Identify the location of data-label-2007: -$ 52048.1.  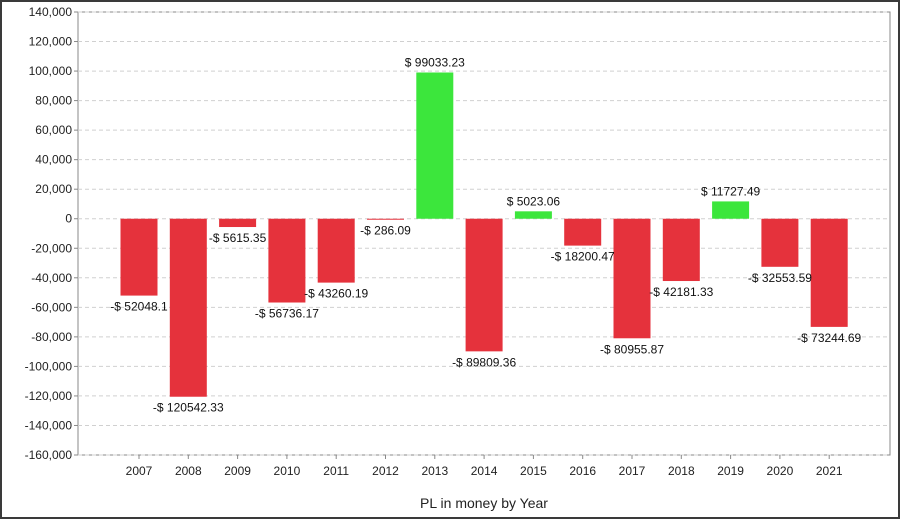
(139, 307).